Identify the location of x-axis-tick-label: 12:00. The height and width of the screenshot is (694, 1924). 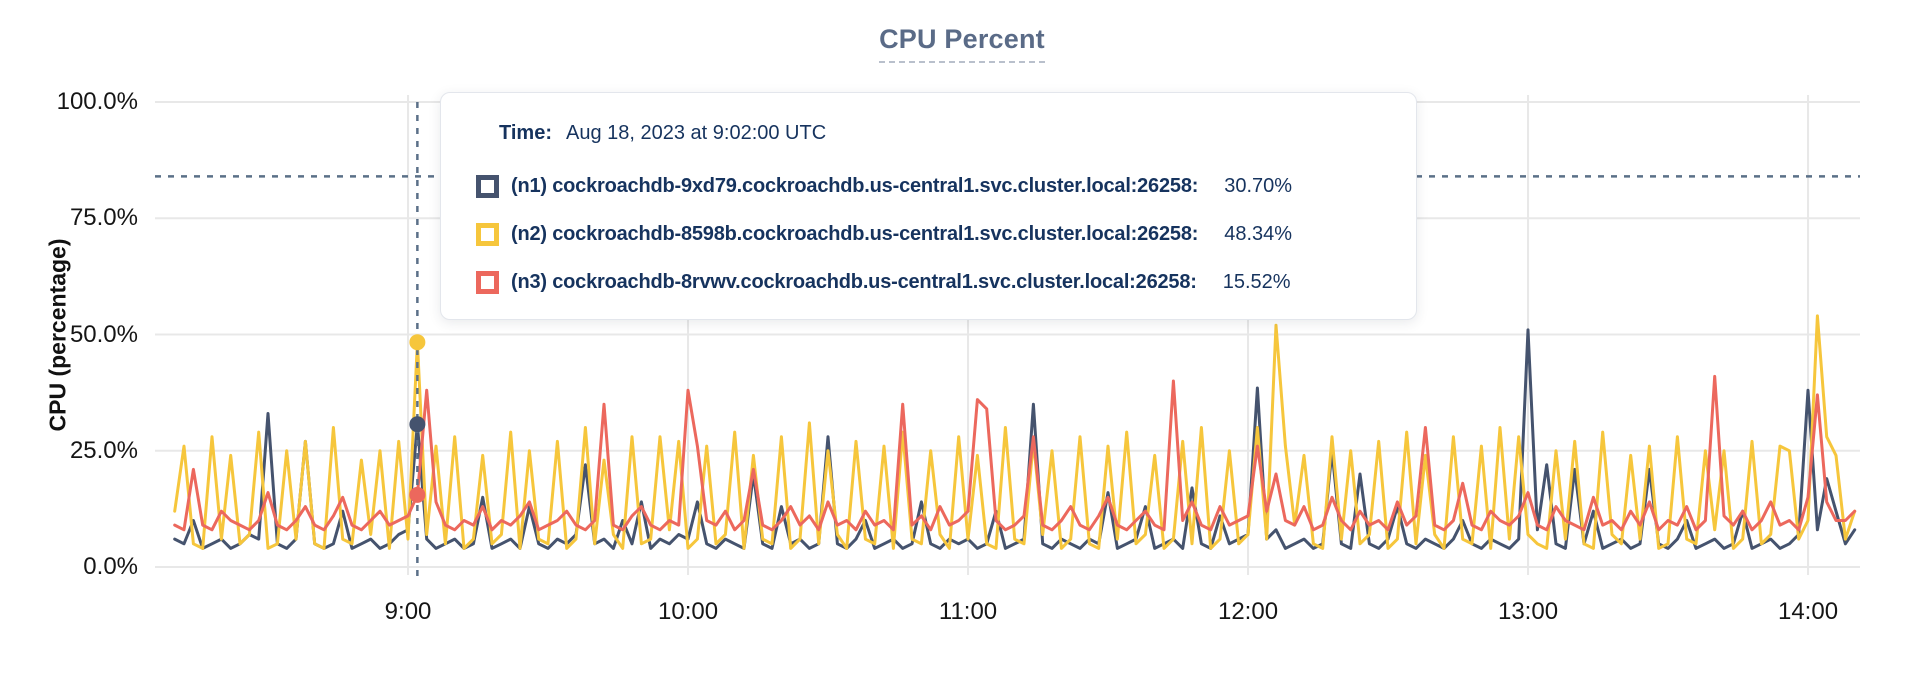
(1248, 611).